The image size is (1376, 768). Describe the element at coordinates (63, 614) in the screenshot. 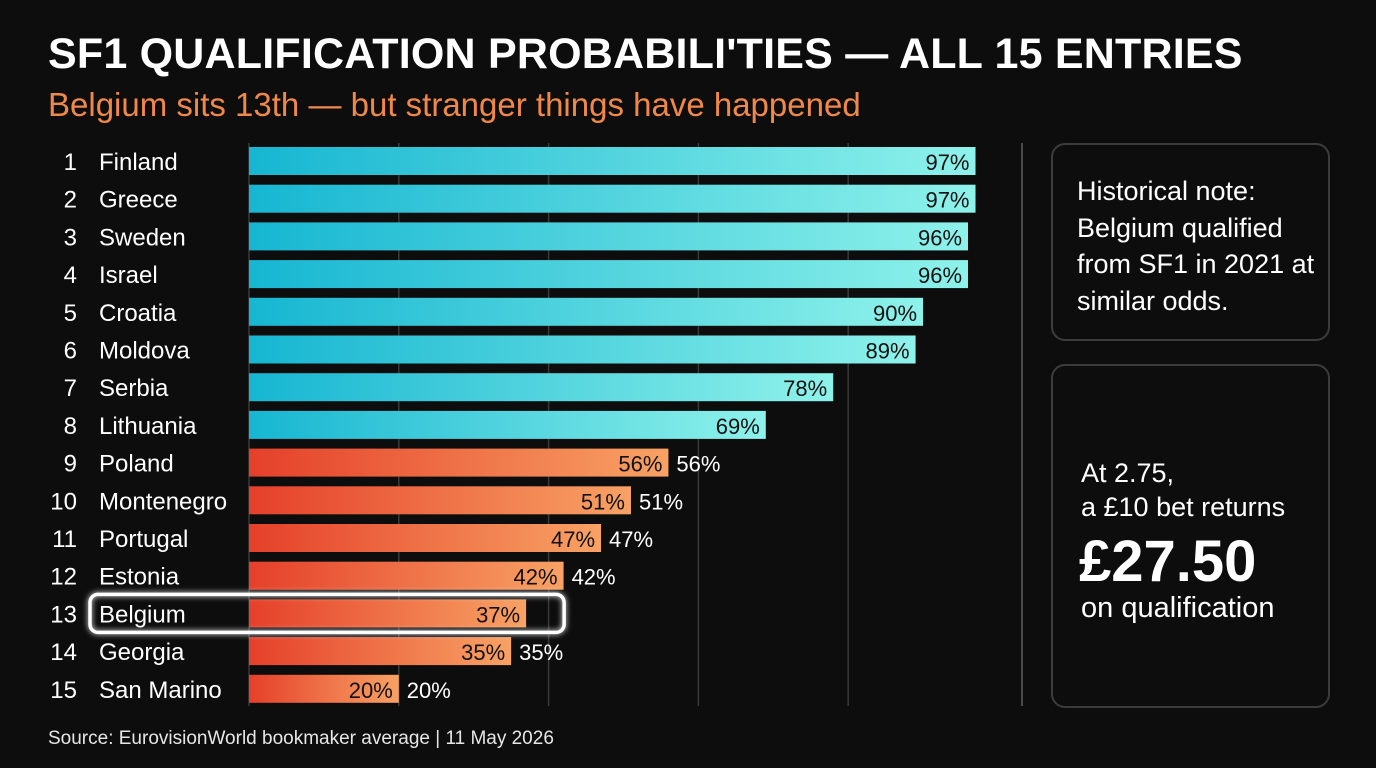

I see `rank-label: 13` at that location.